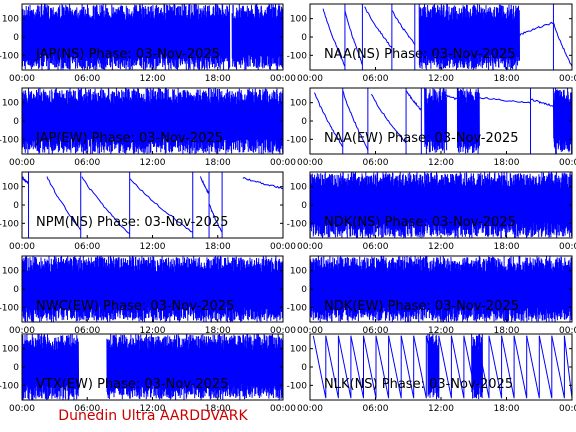 Image resolution: width=576 pixels, height=432 pixels. I want to click on panel-title: NWC(EW) Phase: 03-Nov-2025, so click(135, 306).